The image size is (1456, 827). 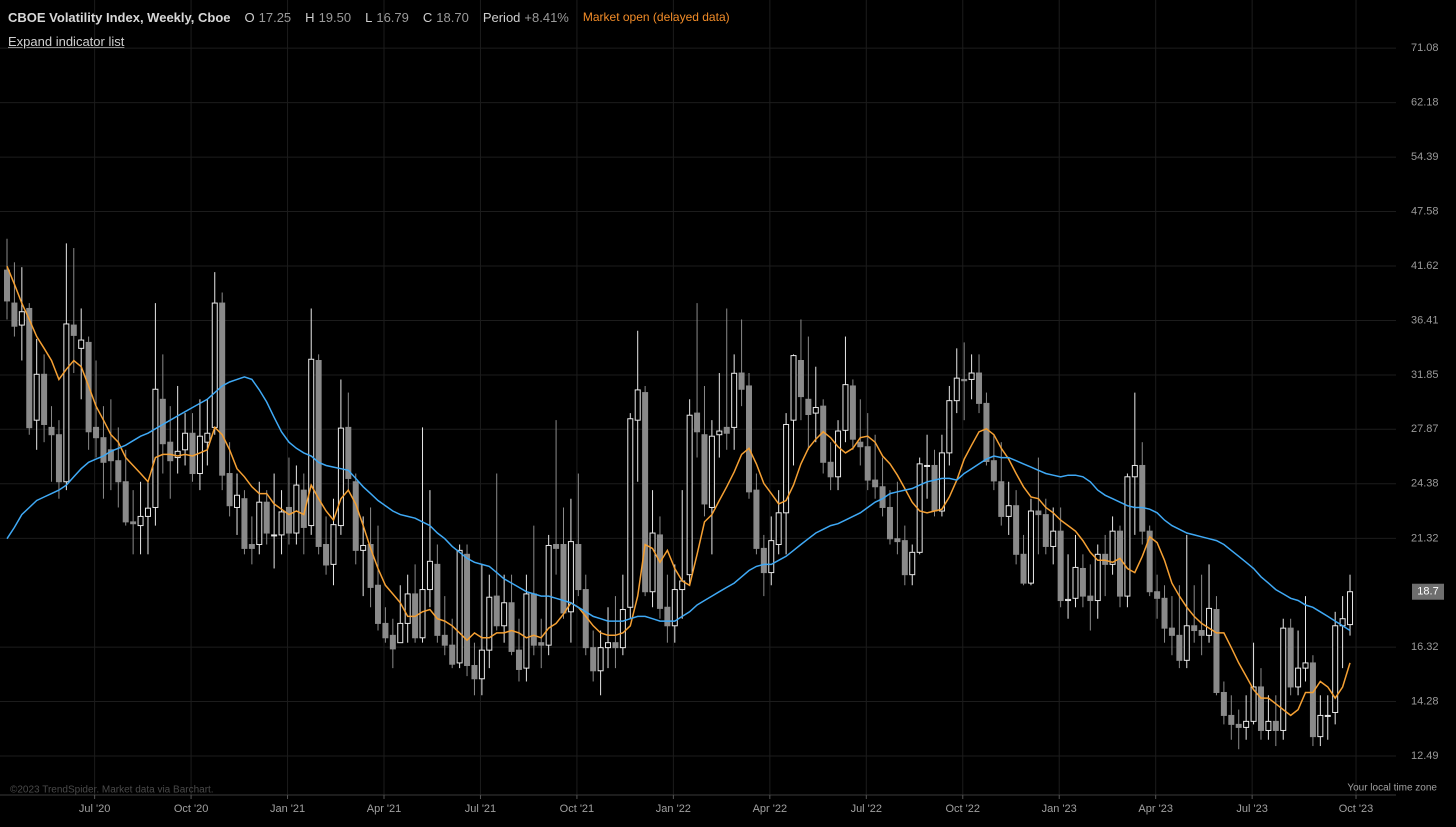 I want to click on y-tick-label: 27.87, so click(x=1425, y=429).